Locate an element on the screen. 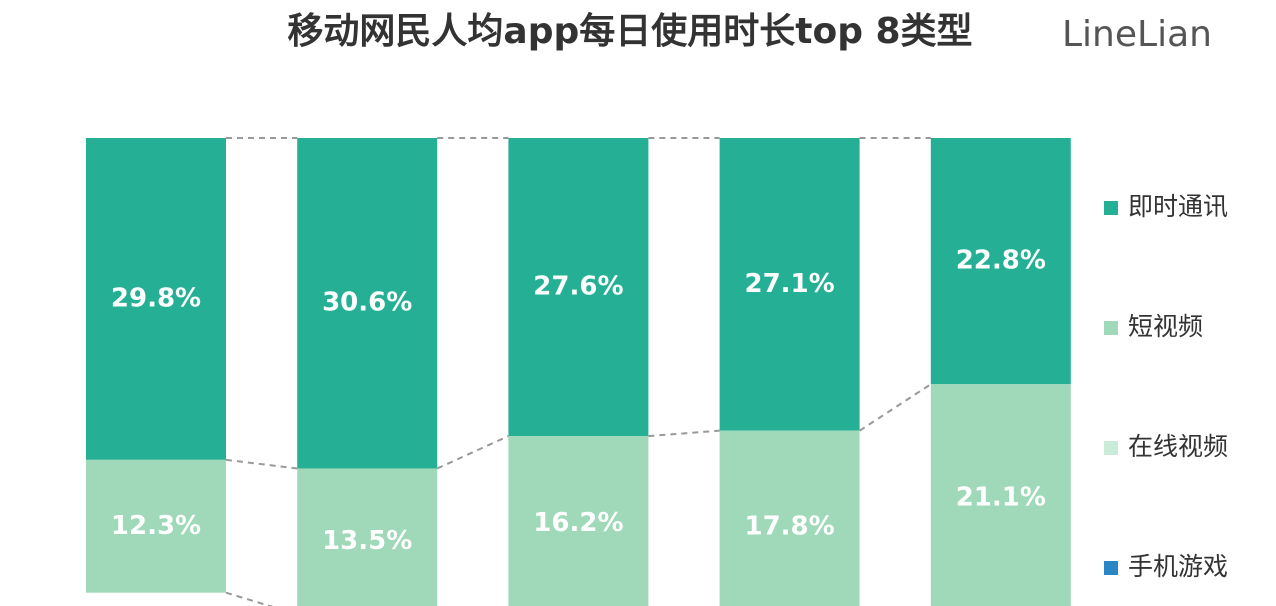  data-label: 30.6% is located at coordinates (367, 303).